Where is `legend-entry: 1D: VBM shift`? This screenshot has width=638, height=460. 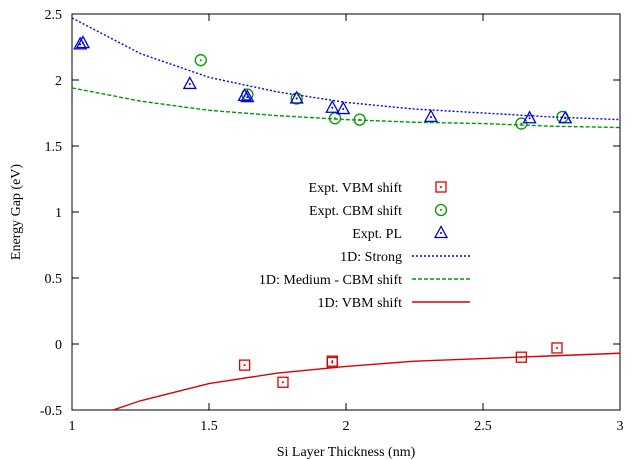
legend-entry: 1D: VBM shift is located at coordinates (393, 303).